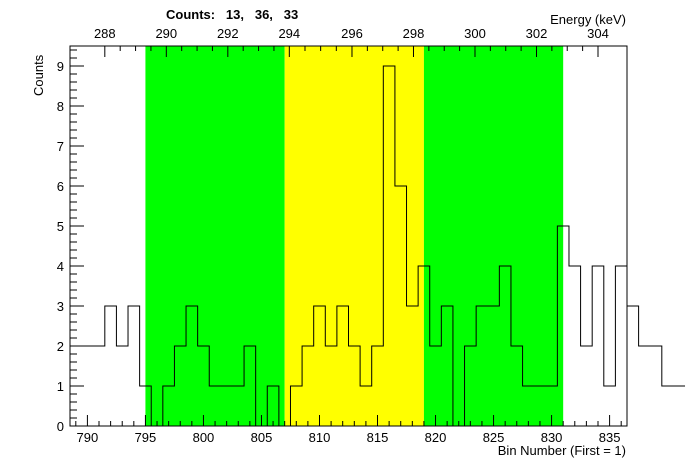  Describe the element at coordinates (60, 146) in the screenshot. I see `y-tick-label: 7` at that location.